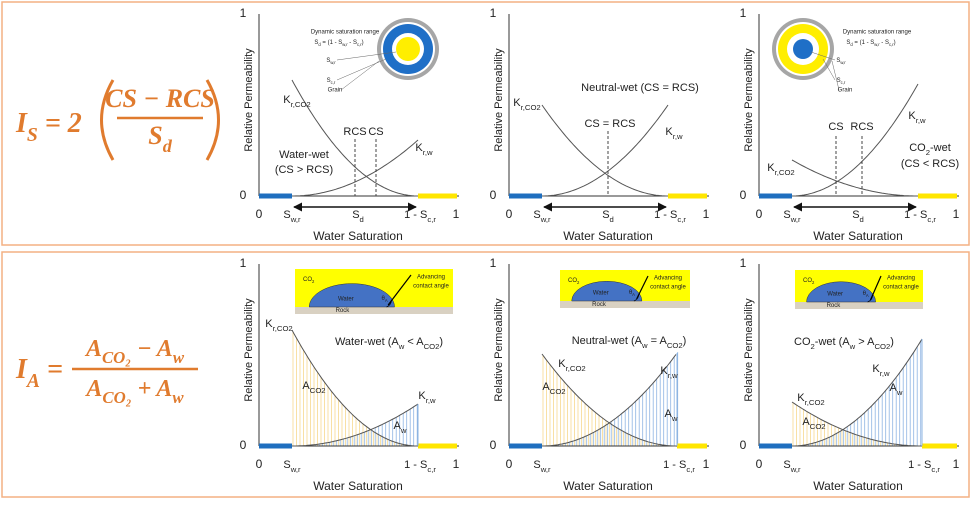 Image resolution: width=973 pixels, height=505 pixels. Describe the element at coordinates (367, 342) in the screenshot. I see `text-run: Water-wet (A` at that location.